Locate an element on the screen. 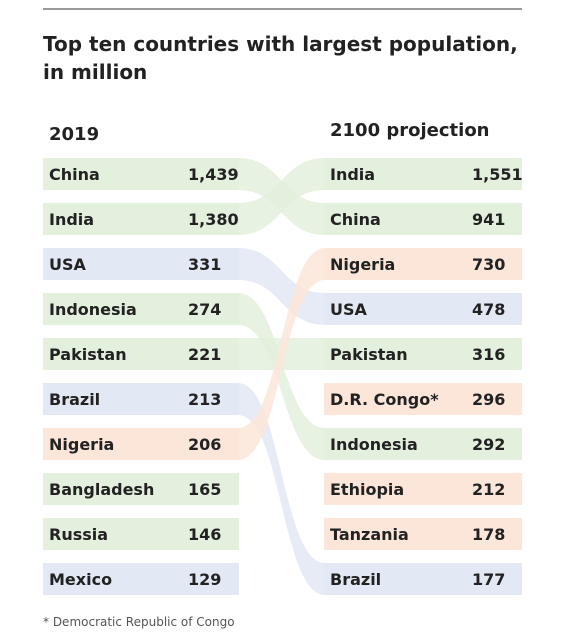  left-row-indonesia: Indonesia 274 is located at coordinates (141, 309).